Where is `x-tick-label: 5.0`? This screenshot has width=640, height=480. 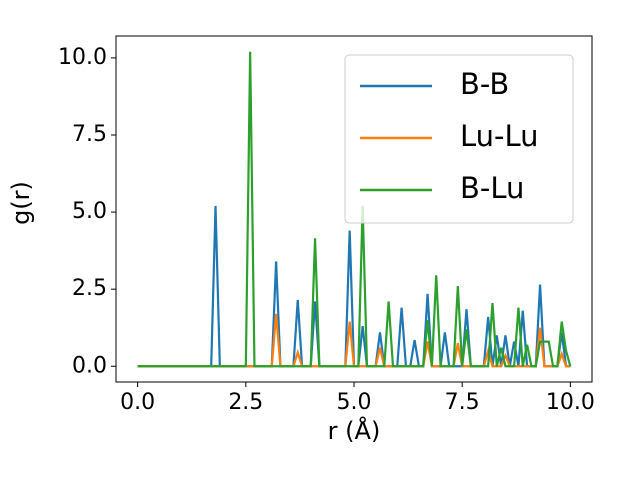
x-tick-label: 5.0 is located at coordinates (354, 402).